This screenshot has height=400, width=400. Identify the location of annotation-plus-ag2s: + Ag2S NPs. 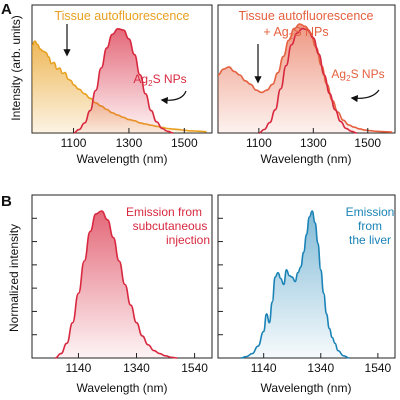
(295, 33).